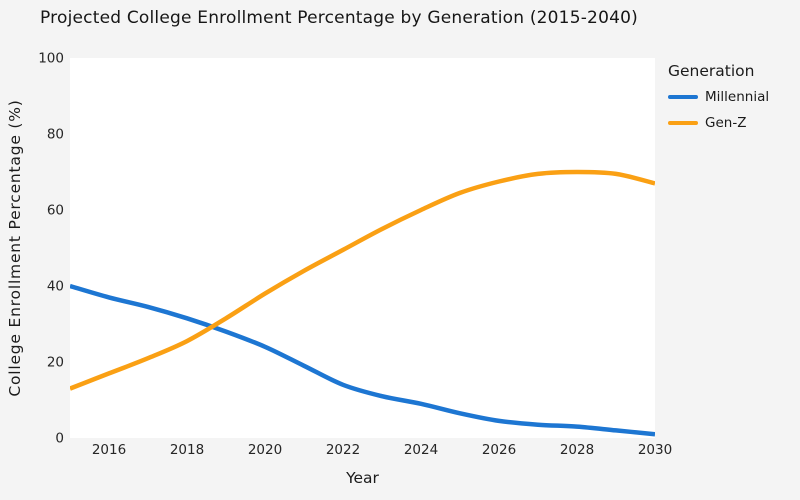 This screenshot has height=500, width=800. I want to click on x-tick-label: 2020, so click(265, 450).